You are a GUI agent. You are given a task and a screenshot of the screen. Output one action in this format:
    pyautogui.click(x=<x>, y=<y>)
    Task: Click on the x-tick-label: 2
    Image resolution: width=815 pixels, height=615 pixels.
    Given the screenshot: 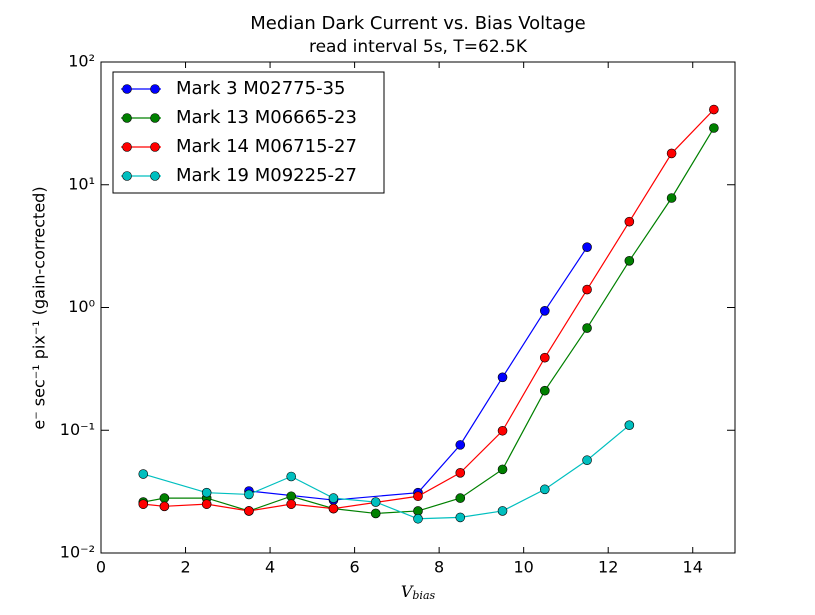 What is the action you would take?
    pyautogui.click(x=185, y=567)
    